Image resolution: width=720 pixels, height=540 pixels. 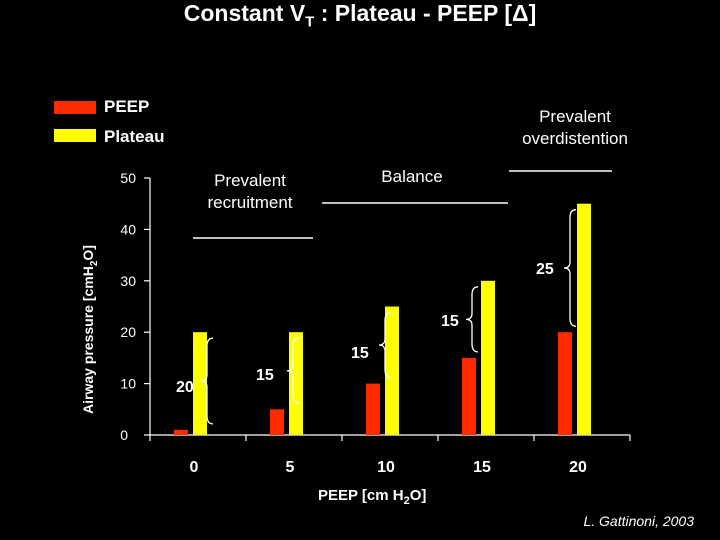 What do you see at coordinates (128, 332) in the screenshot?
I see `y-tick-label-20: 20` at bounding box center [128, 332].